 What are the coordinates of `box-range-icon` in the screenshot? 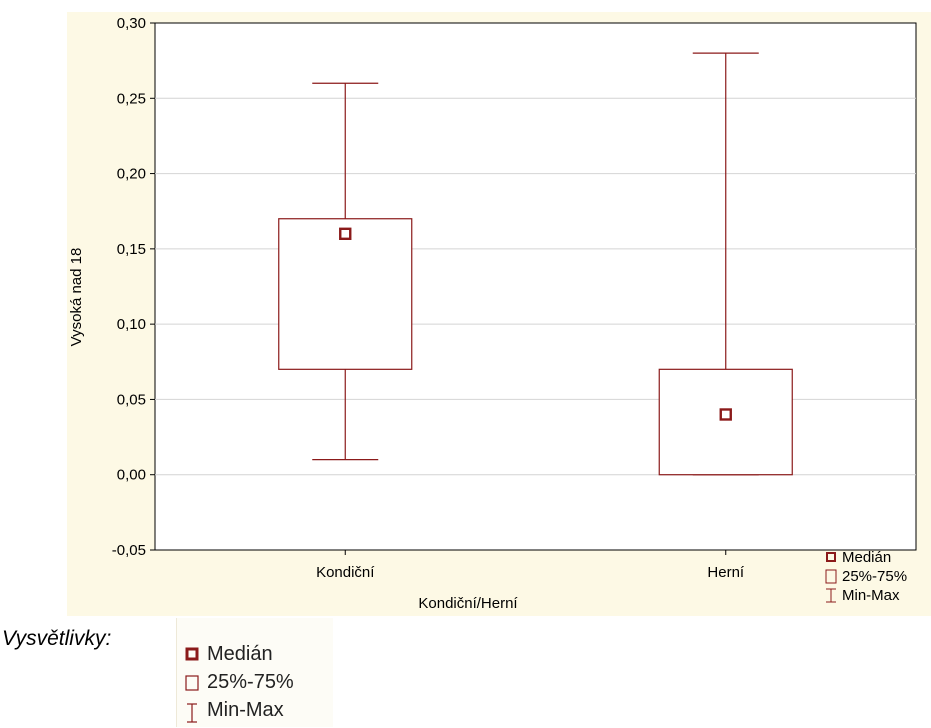 It's located at (192, 683).